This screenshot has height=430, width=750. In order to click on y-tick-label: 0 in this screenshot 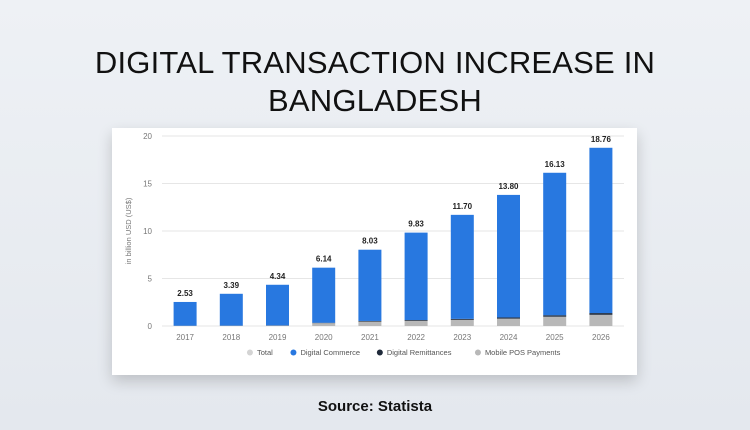, I will do `click(150, 326)`.